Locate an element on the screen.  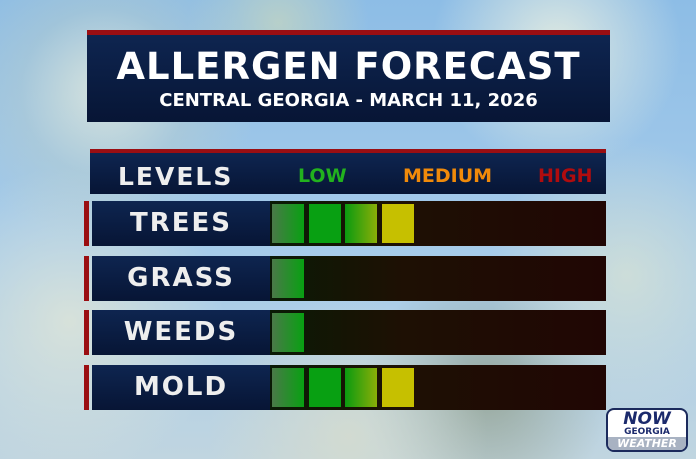
logo-weather: WEATHER is located at coordinates (647, 443).